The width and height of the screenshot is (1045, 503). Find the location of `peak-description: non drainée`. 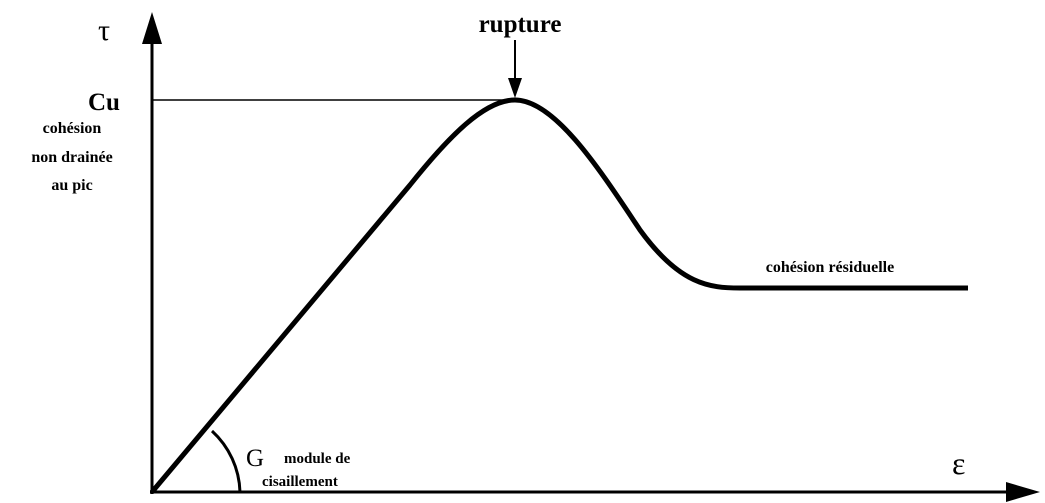

peak-description: non drainée is located at coordinates (71, 157).